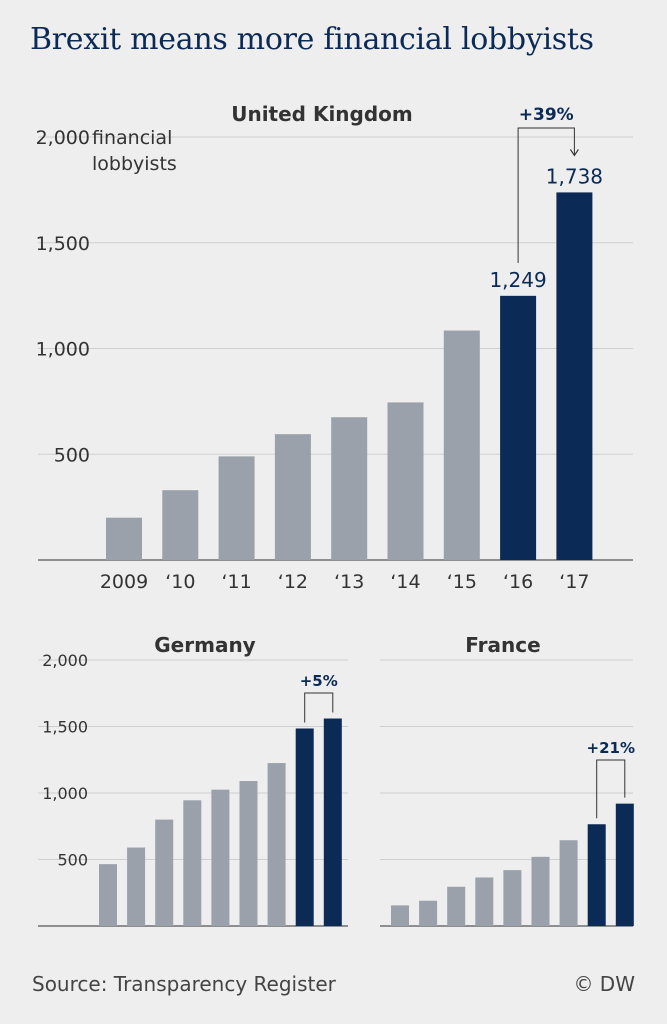  I want to click on uk-x-tick-label: ‘11, so click(236, 582).